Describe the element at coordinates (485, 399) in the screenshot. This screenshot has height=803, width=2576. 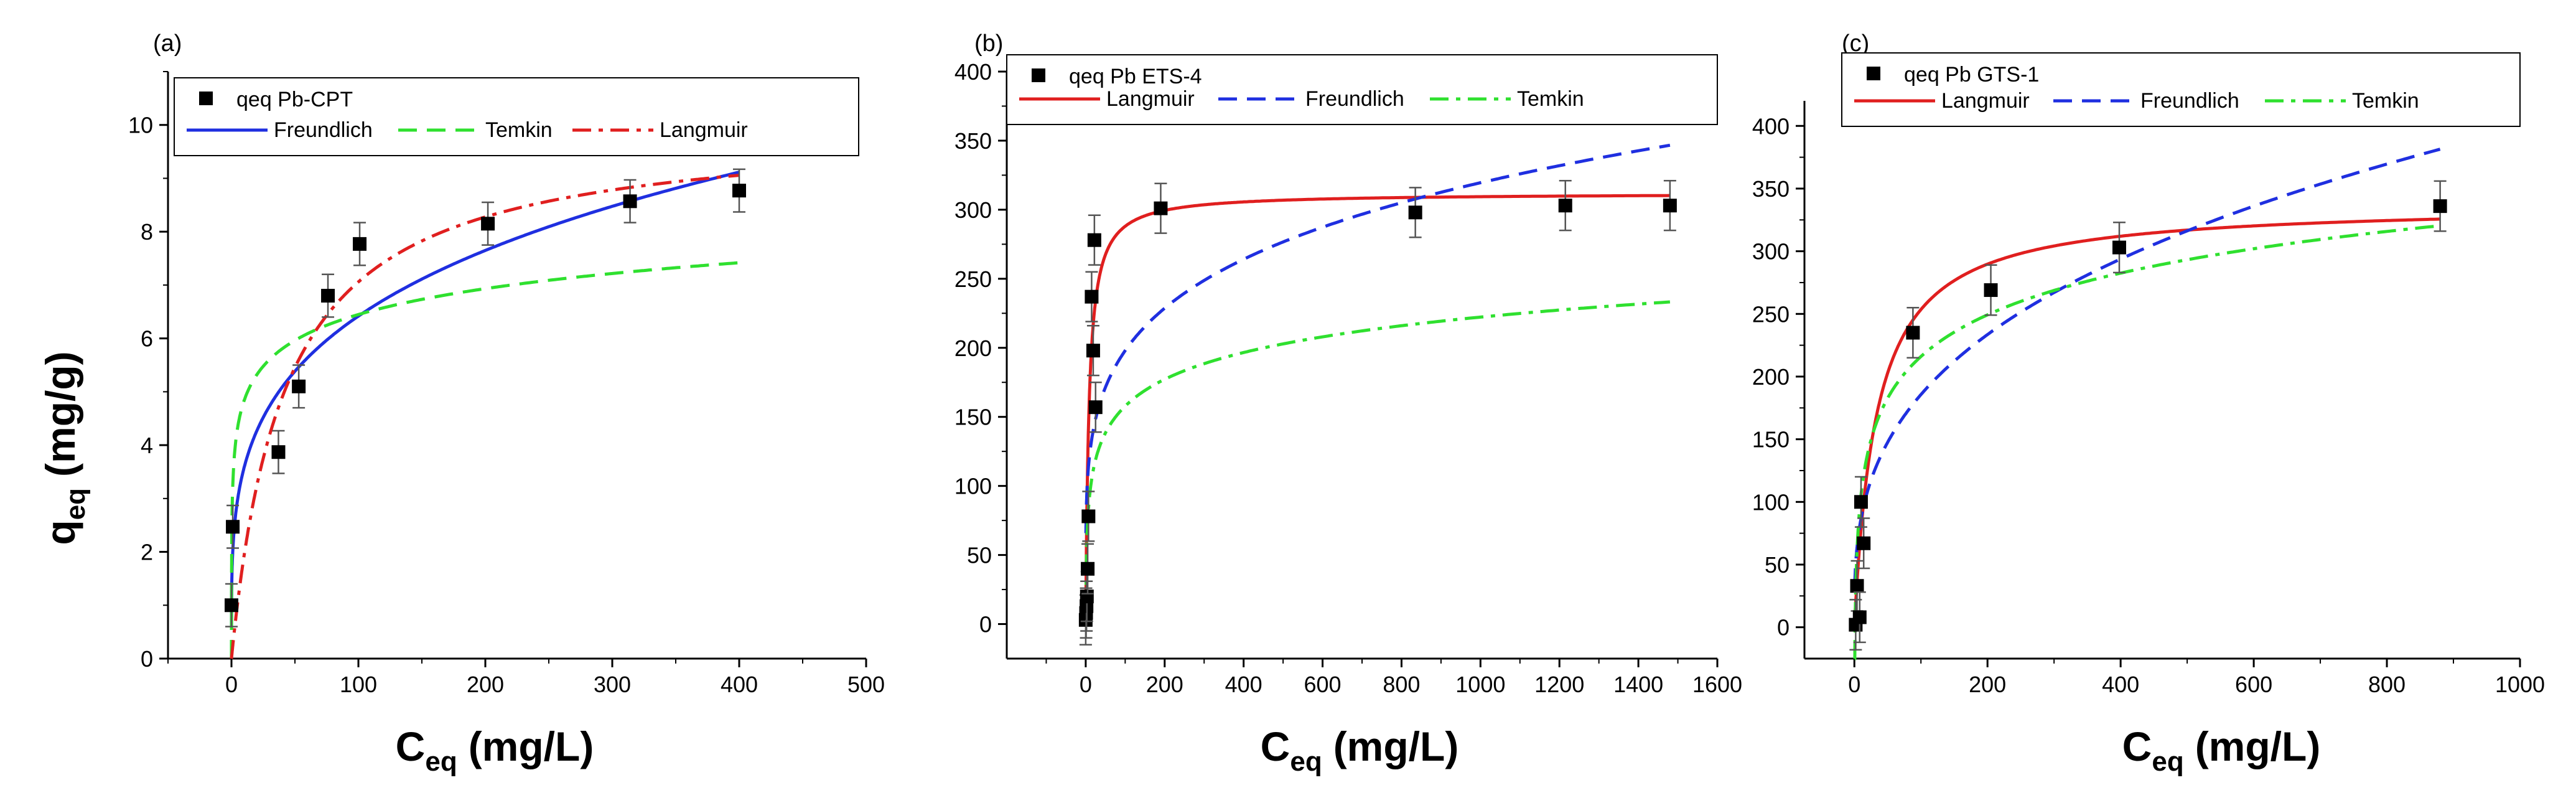
I see `series-freundlich-line` at that location.